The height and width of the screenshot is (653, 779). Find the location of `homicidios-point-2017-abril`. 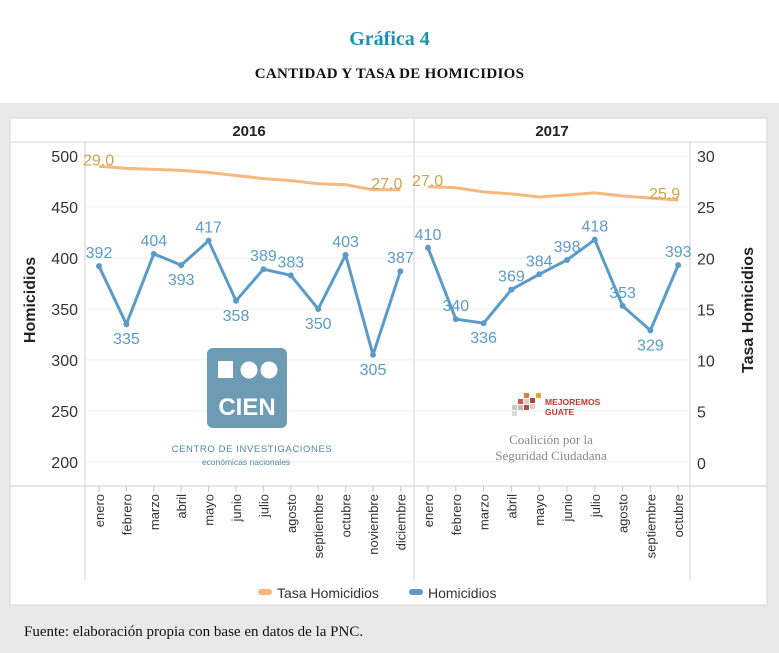

homicidios-point-2017-abril is located at coordinates (511, 289).